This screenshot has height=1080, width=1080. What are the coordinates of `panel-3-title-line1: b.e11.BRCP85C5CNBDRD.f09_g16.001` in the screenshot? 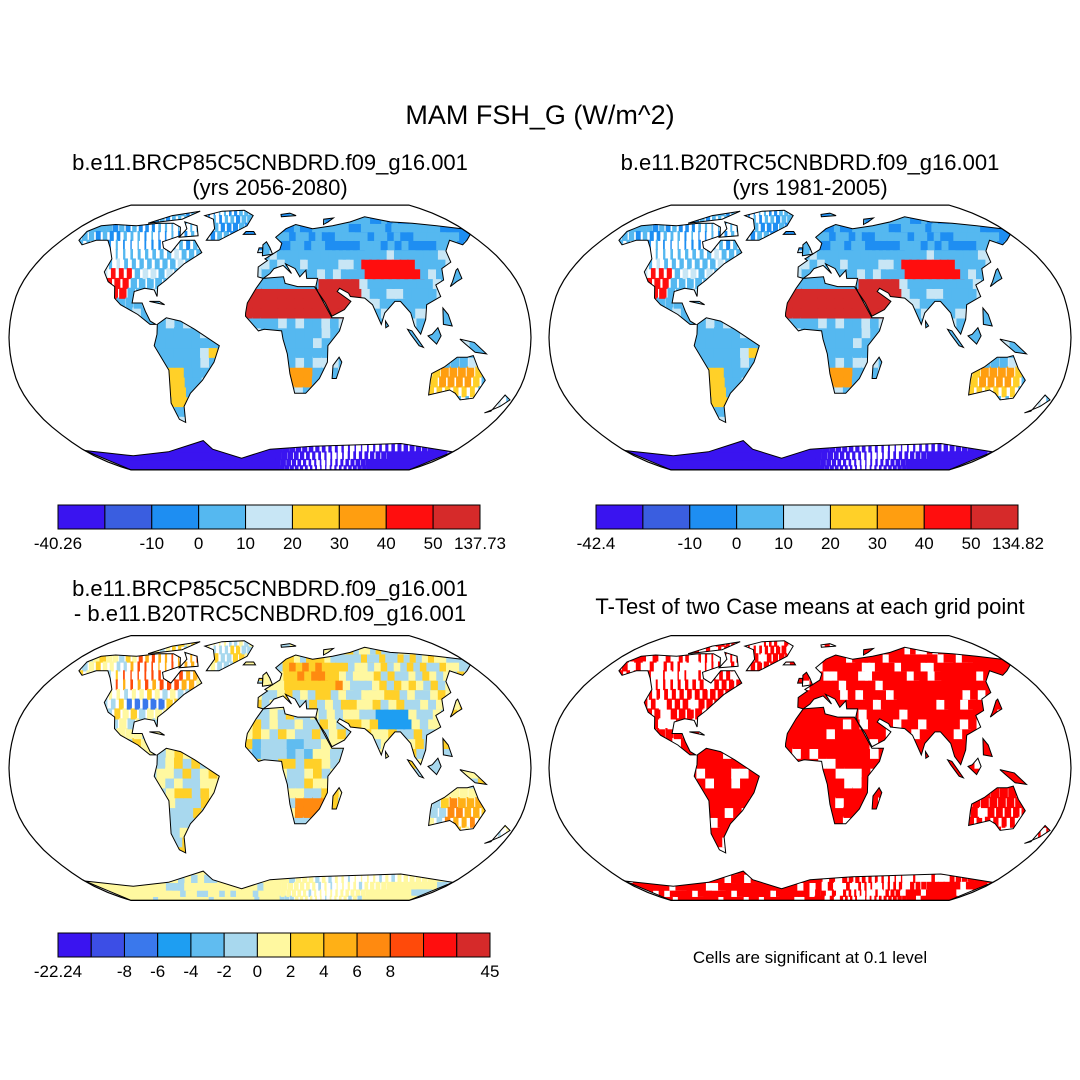 It's located at (270, 588).